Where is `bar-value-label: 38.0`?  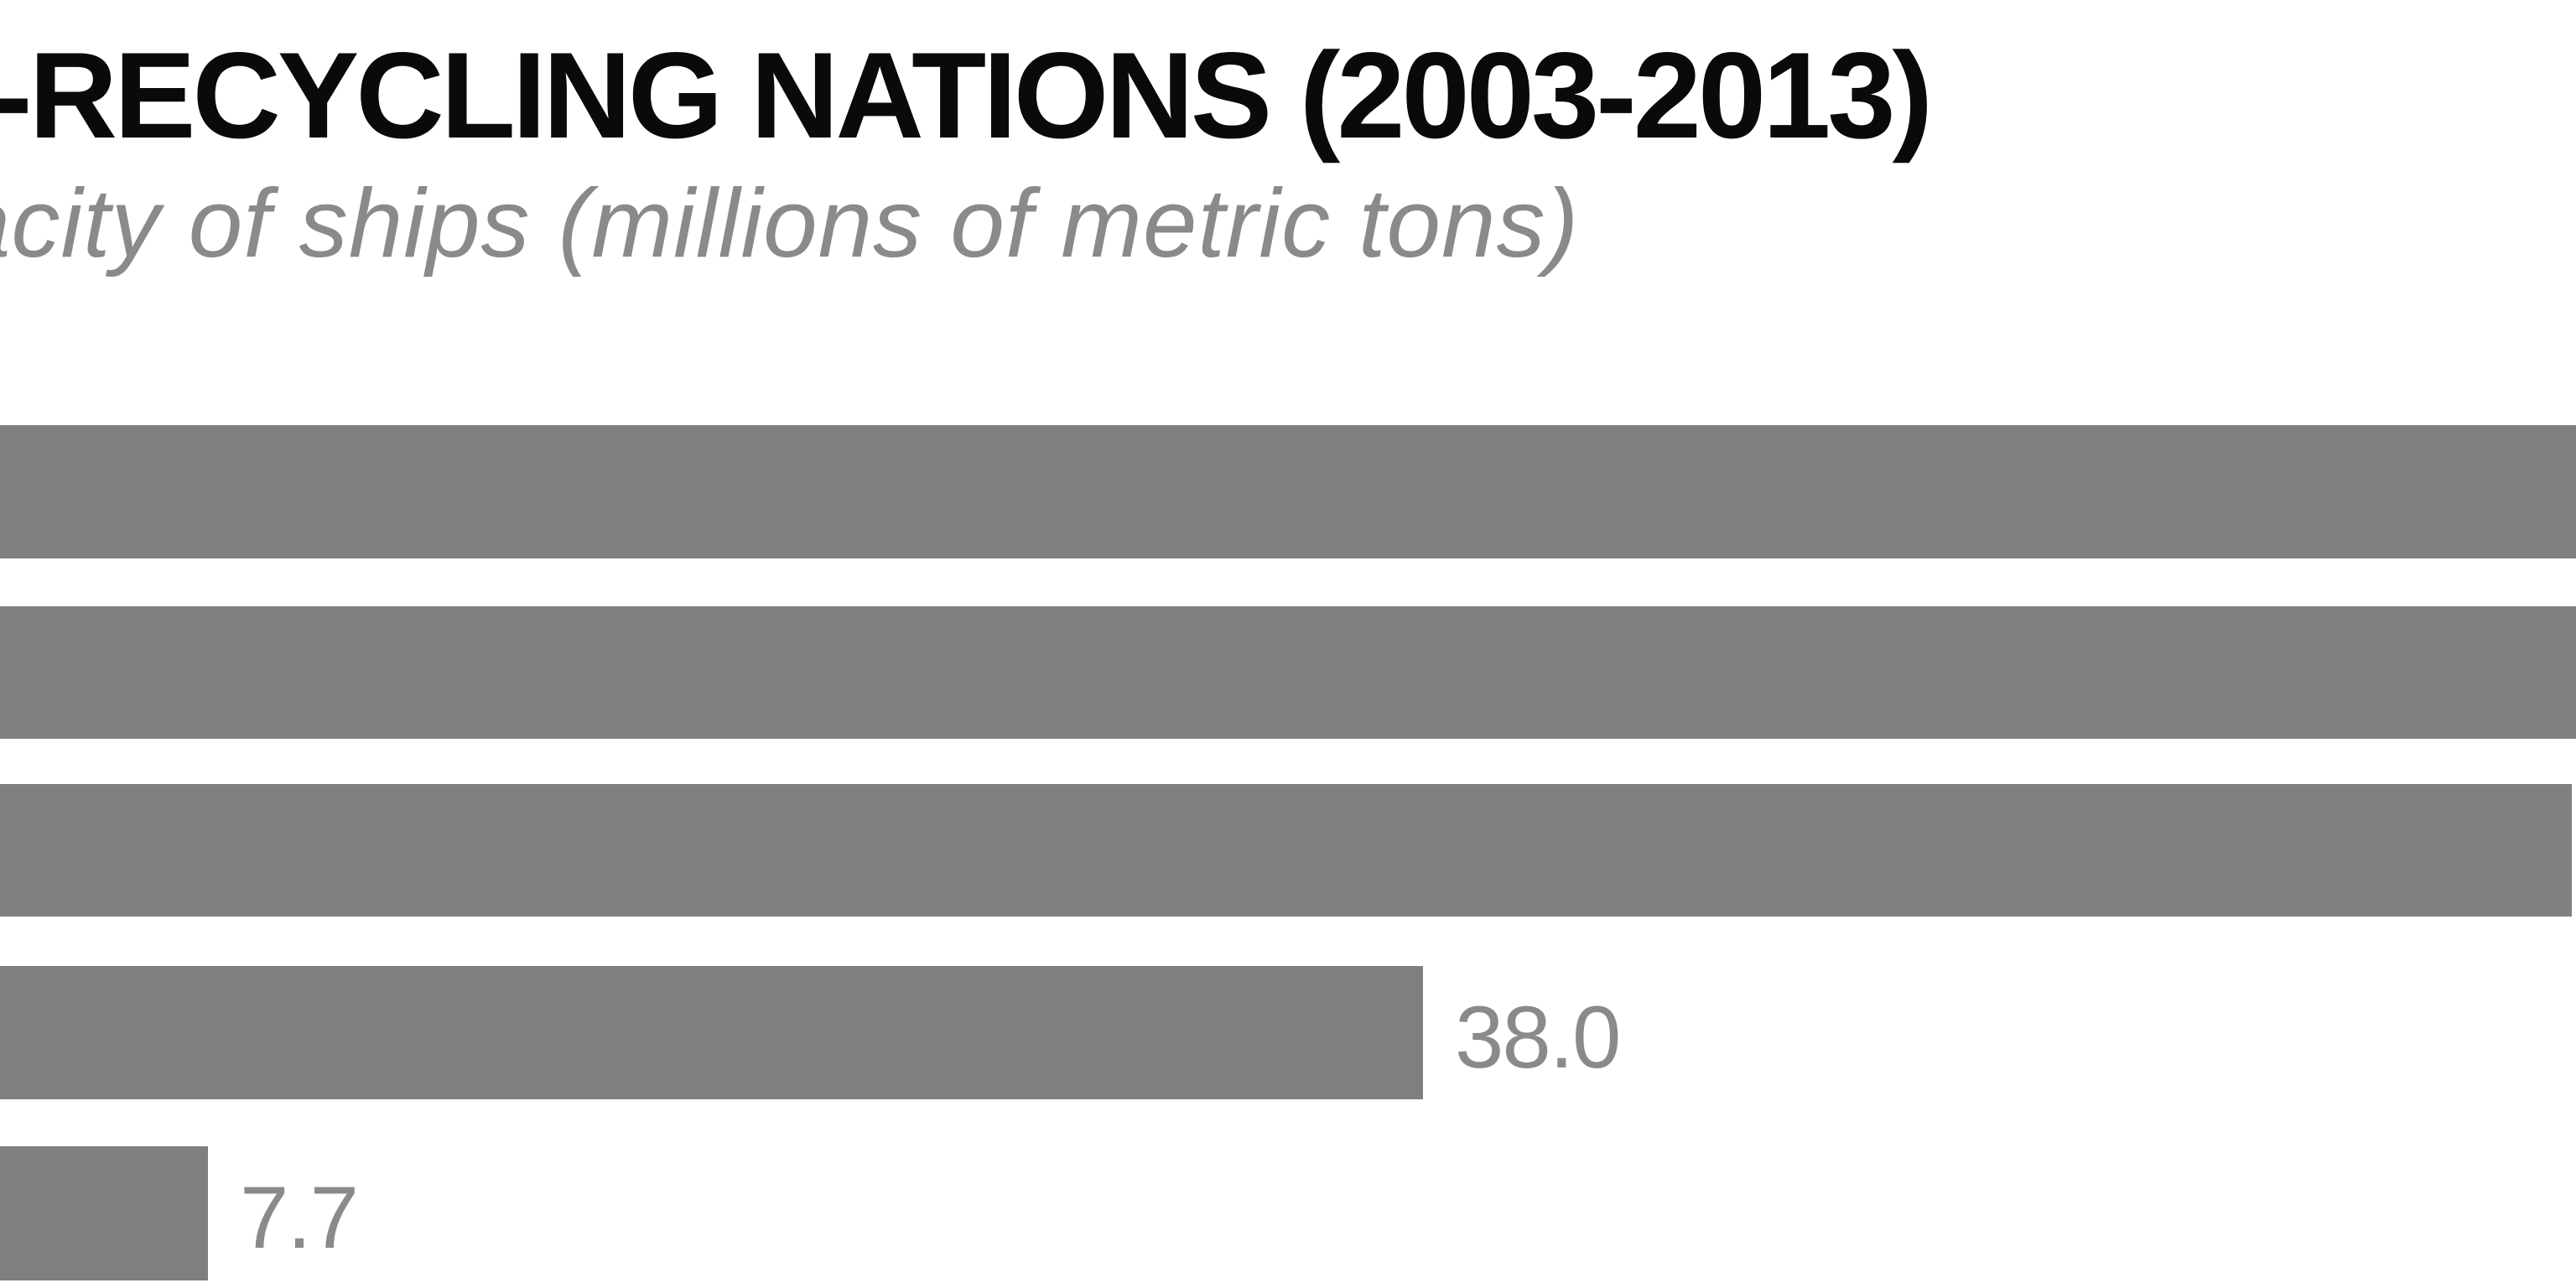 bar-value-label: 38.0 is located at coordinates (1538, 1038).